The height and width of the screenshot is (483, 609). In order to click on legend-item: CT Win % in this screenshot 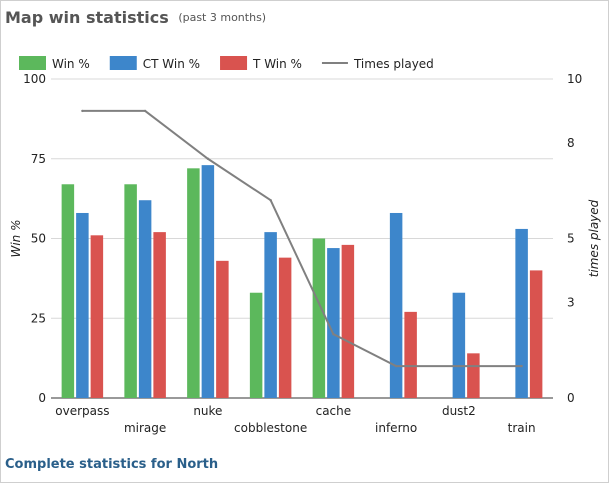, I will do `click(154, 63)`.